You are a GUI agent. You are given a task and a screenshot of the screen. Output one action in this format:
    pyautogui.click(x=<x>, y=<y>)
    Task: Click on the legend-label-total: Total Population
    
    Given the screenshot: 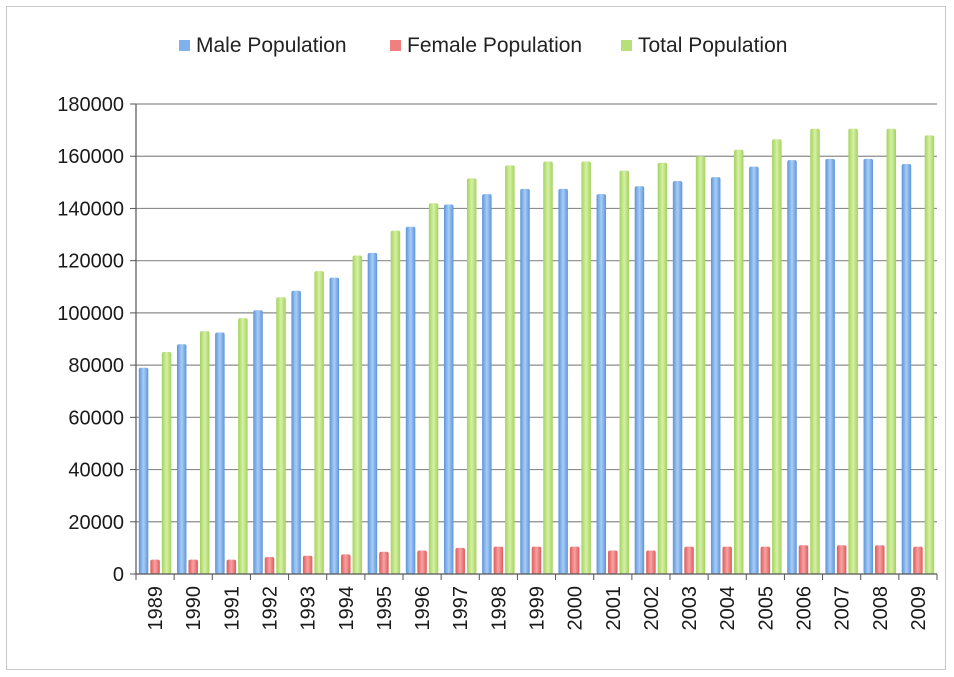 What is the action you would take?
    pyautogui.click(x=712, y=45)
    